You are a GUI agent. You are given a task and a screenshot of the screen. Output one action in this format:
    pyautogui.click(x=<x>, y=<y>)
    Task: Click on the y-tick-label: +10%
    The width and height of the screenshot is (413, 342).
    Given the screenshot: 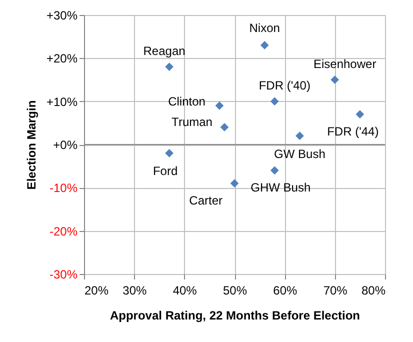 What is the action you would take?
    pyautogui.click(x=62, y=101)
    